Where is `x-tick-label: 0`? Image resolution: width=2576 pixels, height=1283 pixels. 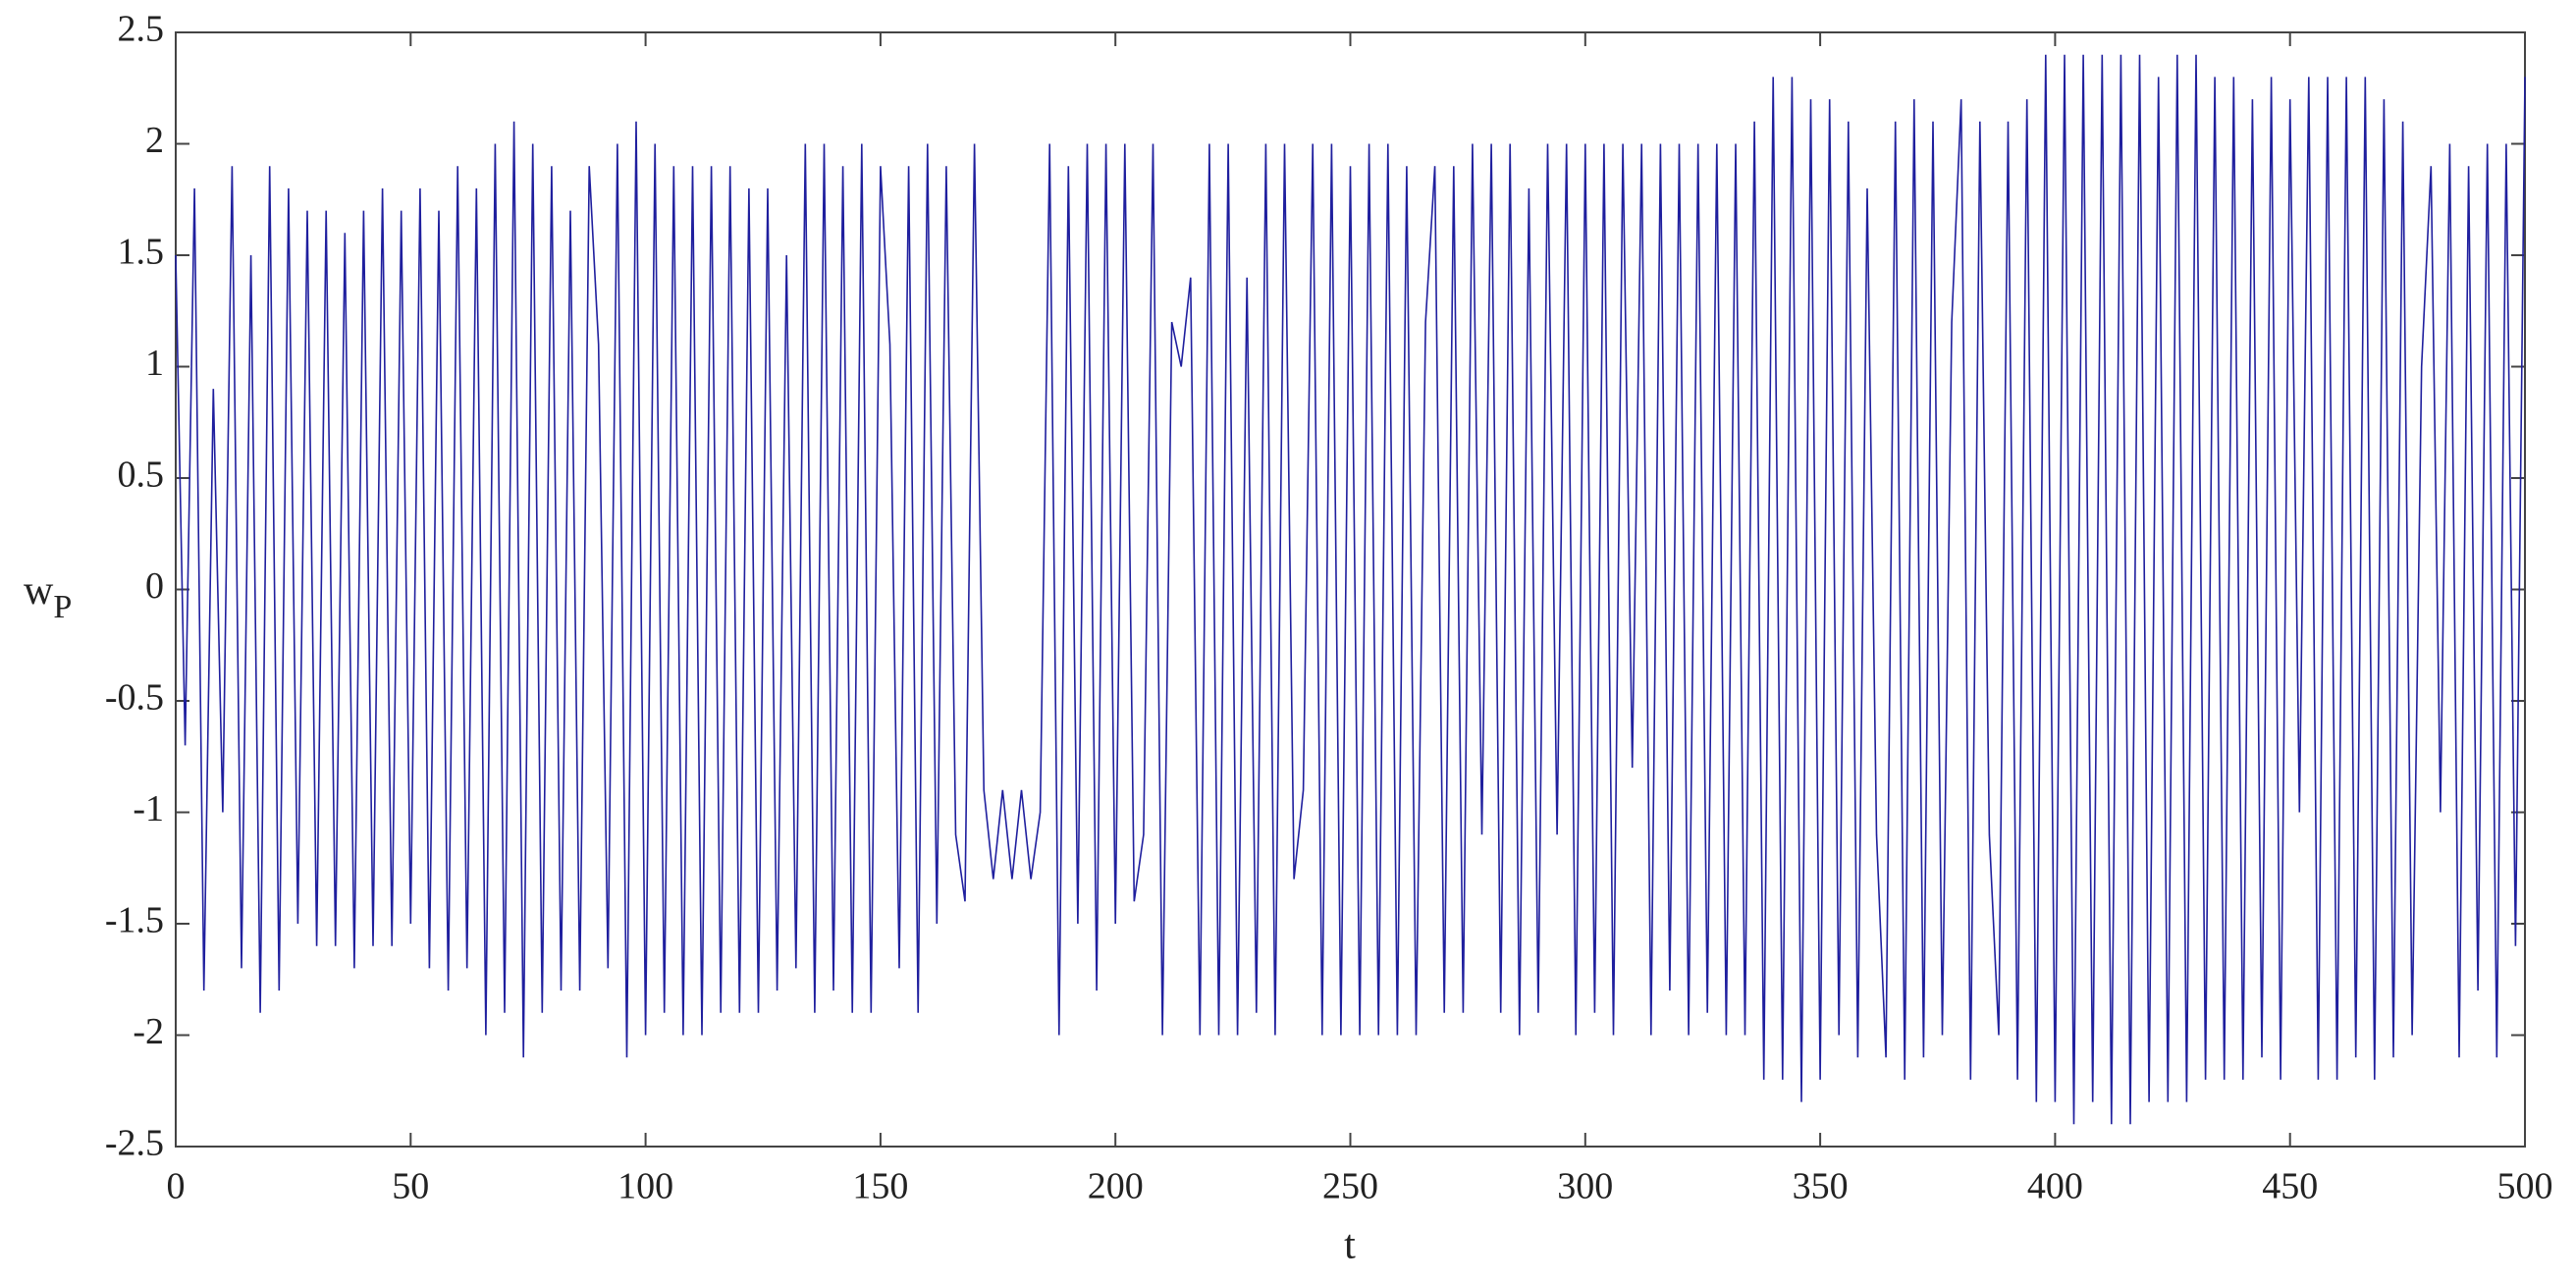
x-tick-label: 0 is located at coordinates (176, 1186).